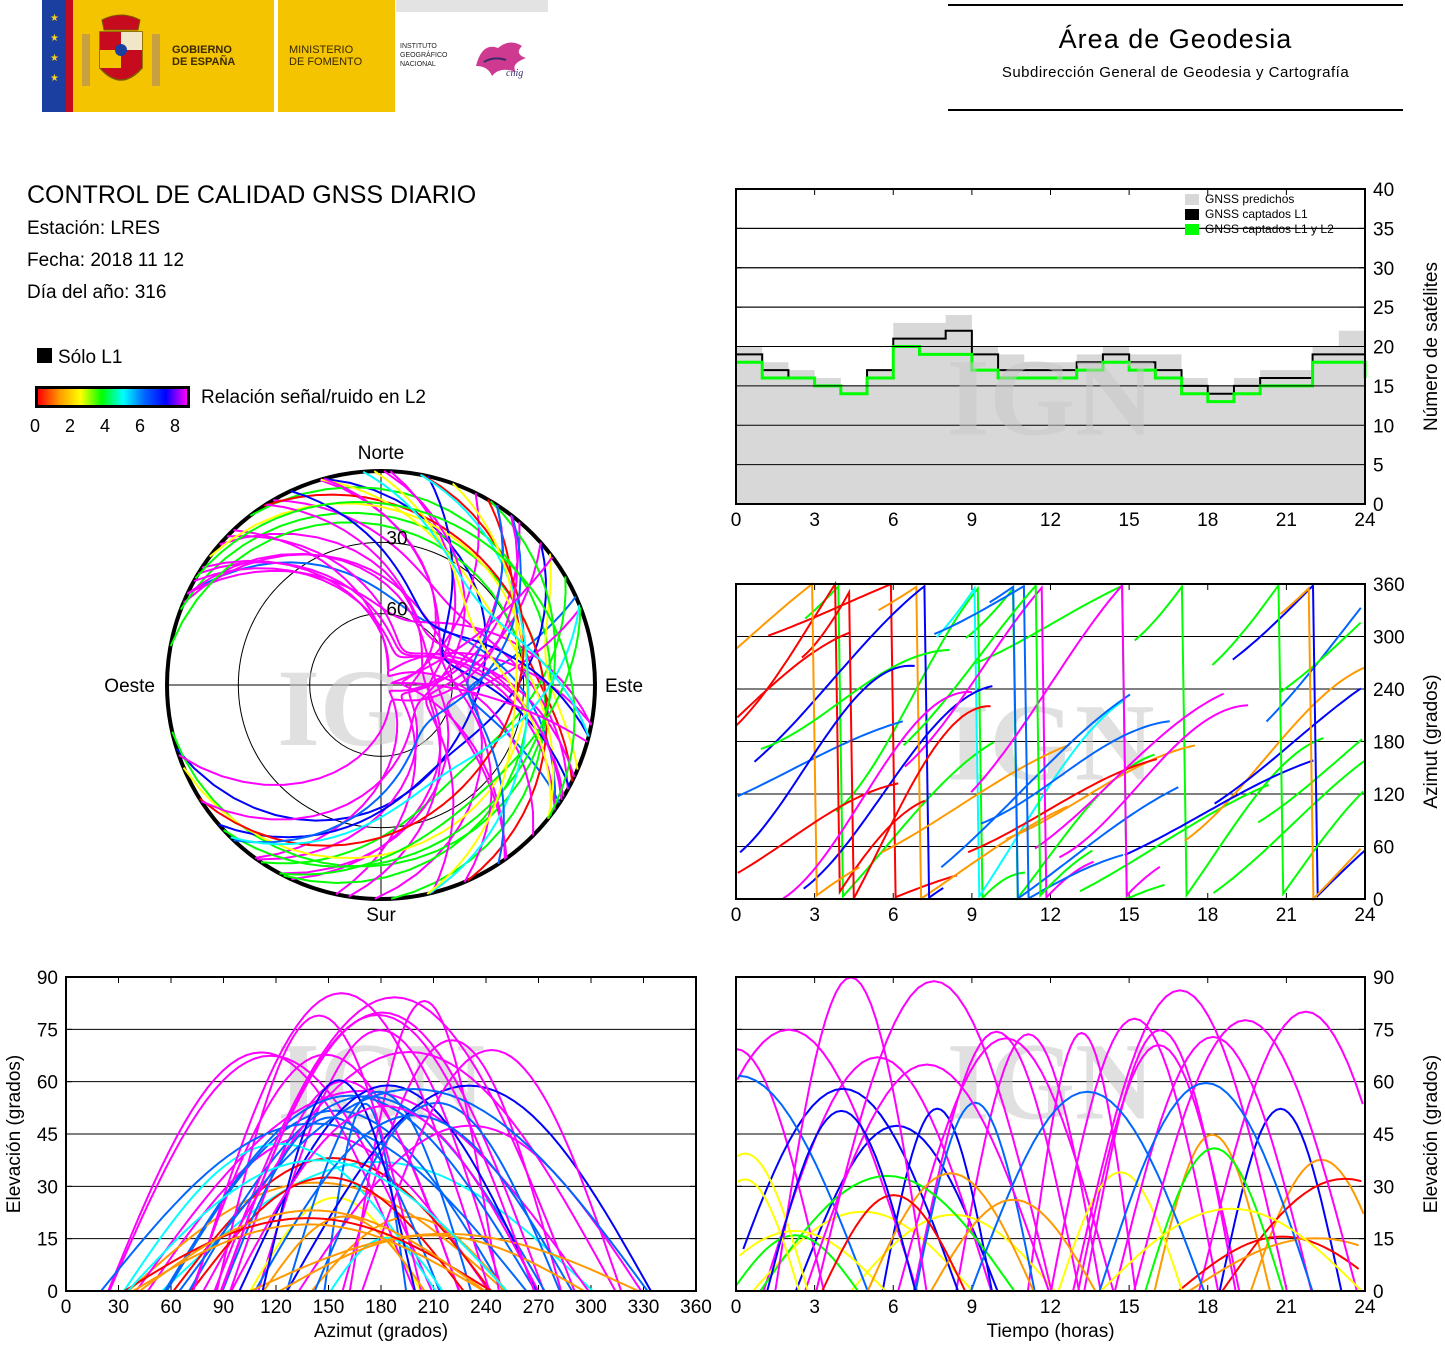  I want to click on azimuth-tracks, so click(1050, 741).